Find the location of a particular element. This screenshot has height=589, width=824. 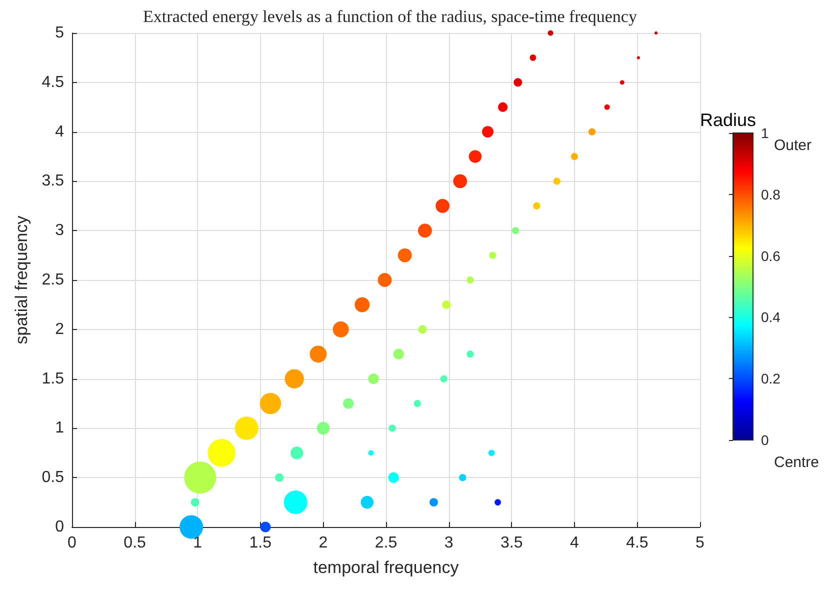

y-tick-label: 4 is located at coordinates (59, 131).